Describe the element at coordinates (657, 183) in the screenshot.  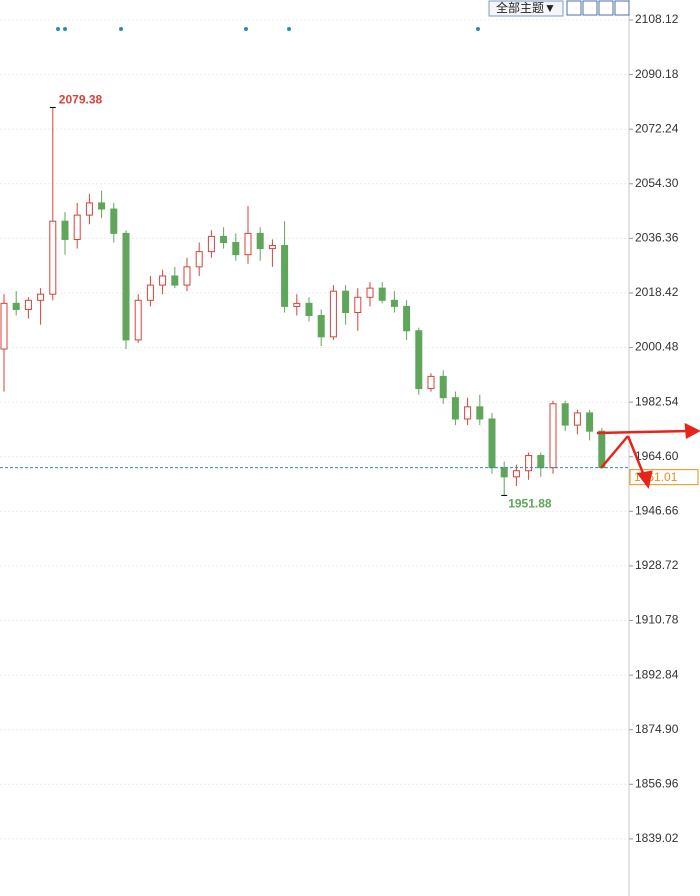
I see `y-tick-label: 2054.30` at that location.